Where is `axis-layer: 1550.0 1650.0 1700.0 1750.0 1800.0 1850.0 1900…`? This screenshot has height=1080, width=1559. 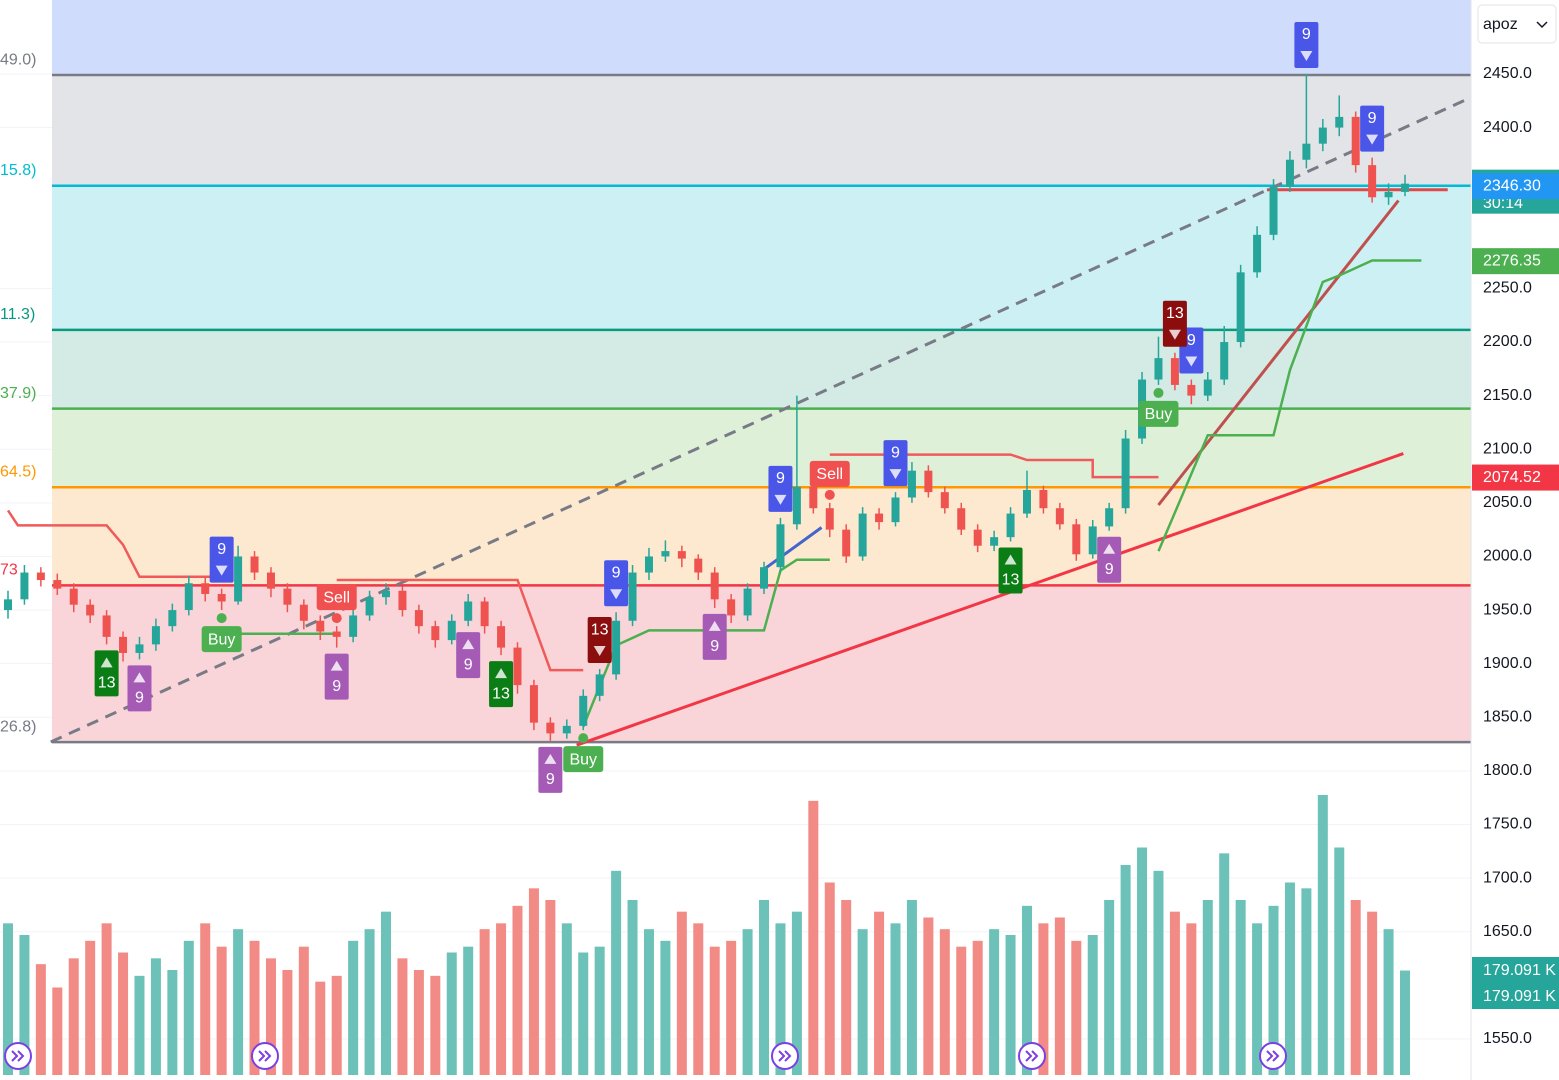
axis-layer: 1550.0 1650.0 1700.0 1750.0 1800.0 1850.0 1900… is located at coordinates (1514, 540).